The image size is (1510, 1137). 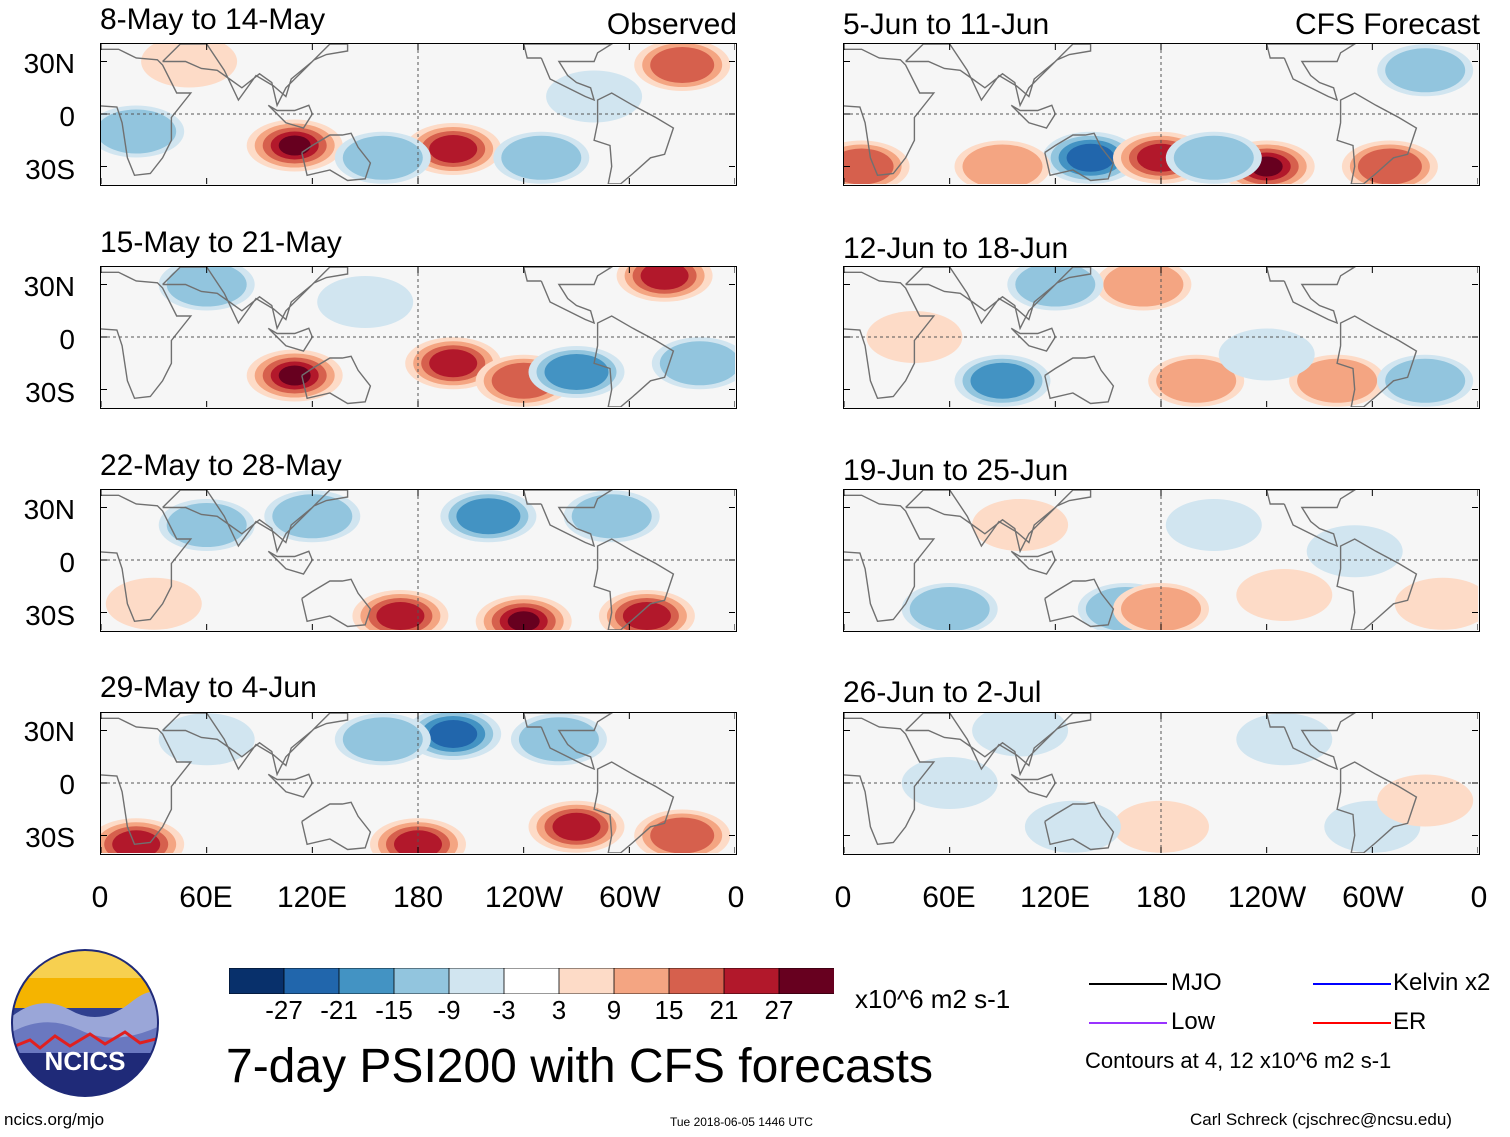 What do you see at coordinates (579, 1066) in the screenshot?
I see `chart-title: 7-day PSI200 with CFS forecasts` at bounding box center [579, 1066].